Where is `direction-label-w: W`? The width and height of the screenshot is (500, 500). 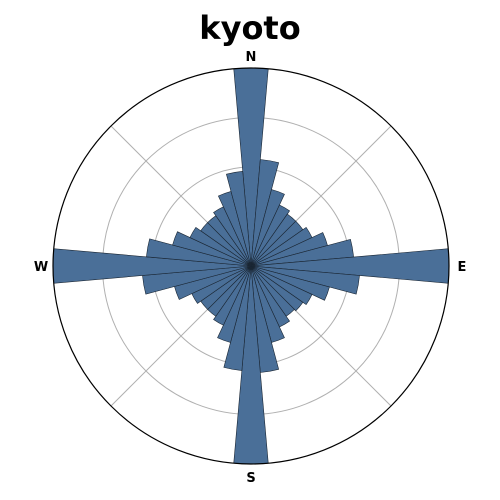 direction-label-w: W is located at coordinates (41, 267).